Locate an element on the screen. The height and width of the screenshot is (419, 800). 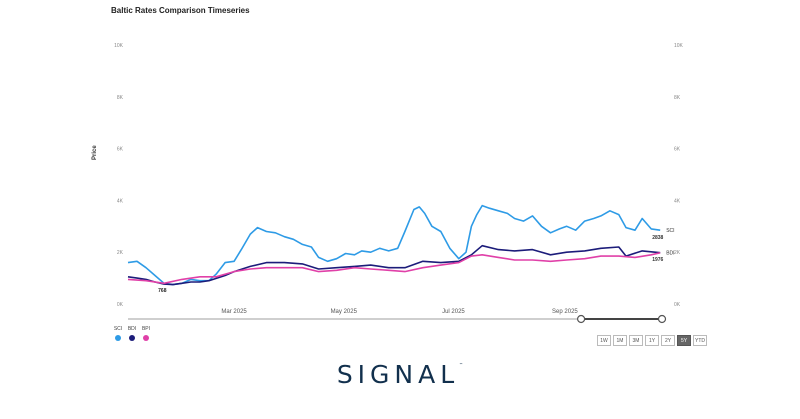
series-line-sci is located at coordinates (394, 245).